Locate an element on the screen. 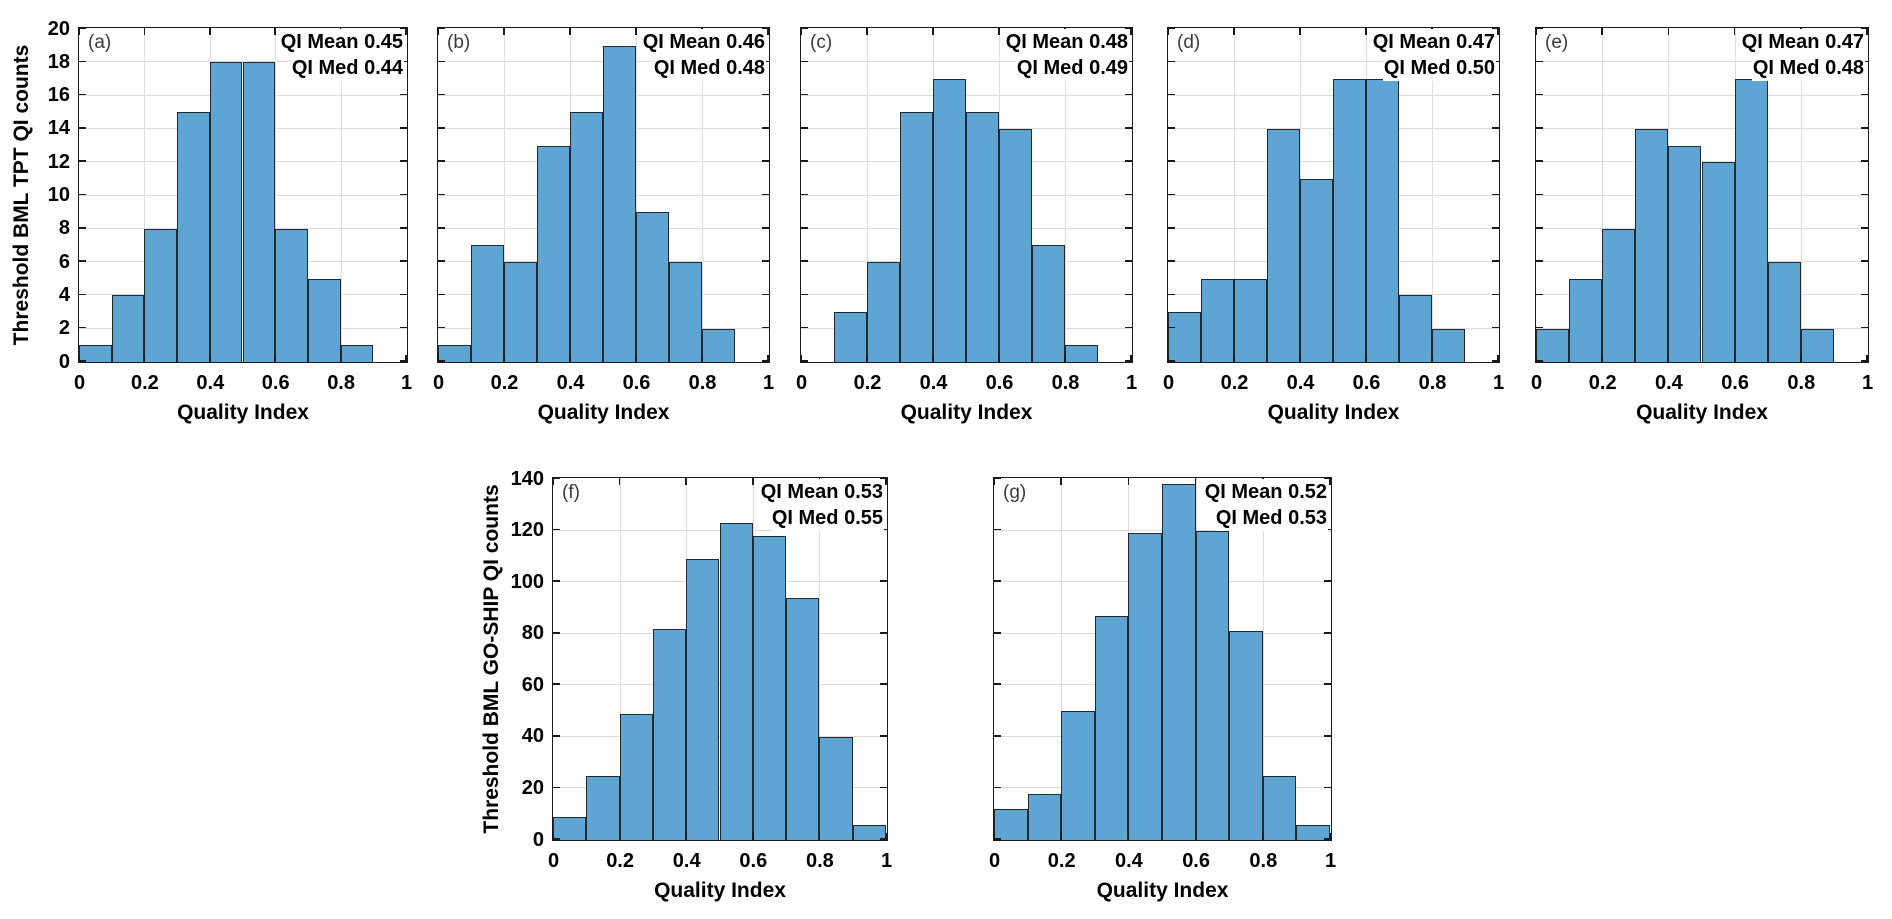 The height and width of the screenshot is (919, 1892). plot-axes: (d) QI Mean 0.47 QI Med 0.50 is located at coordinates (1333, 195).